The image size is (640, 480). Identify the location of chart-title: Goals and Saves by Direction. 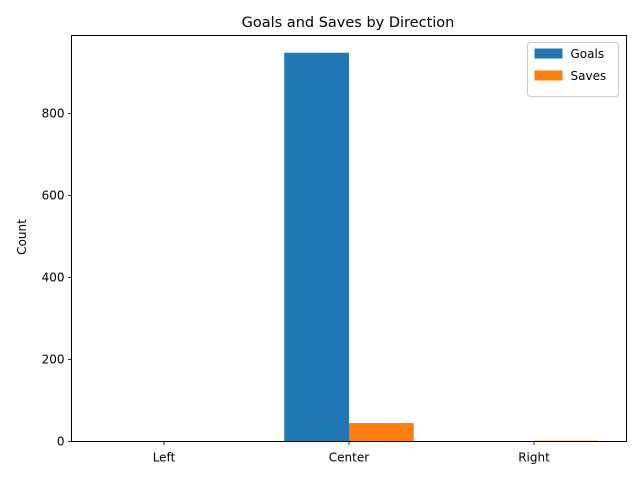
(348, 23).